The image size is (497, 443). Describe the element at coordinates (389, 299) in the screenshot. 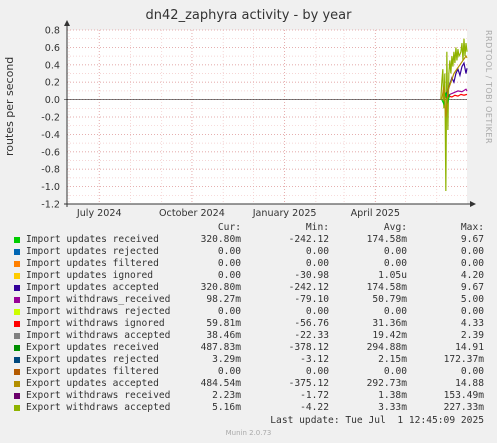

I see `legend-value-avg: 50.79m` at that location.